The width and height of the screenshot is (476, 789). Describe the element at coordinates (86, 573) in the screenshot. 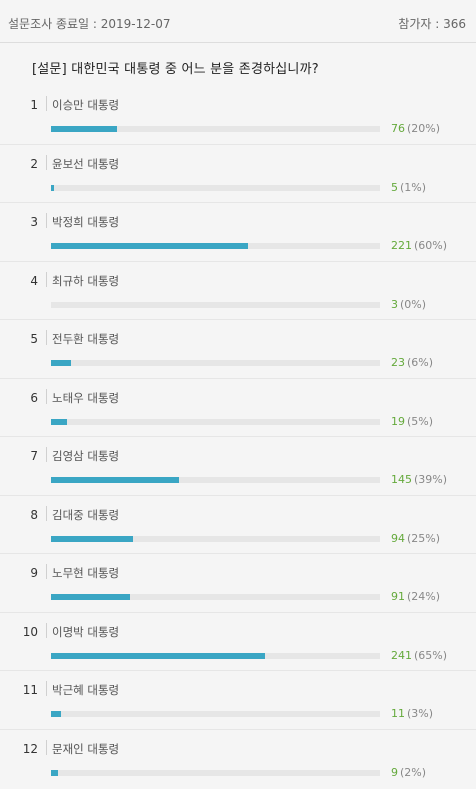

I see `option-label: 노무현 대통령` at that location.